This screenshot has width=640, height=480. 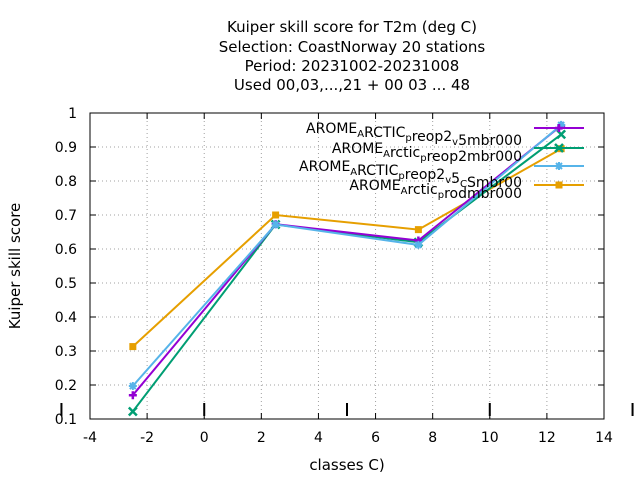 I want to click on y-tick-label: 1, so click(x=72, y=114).